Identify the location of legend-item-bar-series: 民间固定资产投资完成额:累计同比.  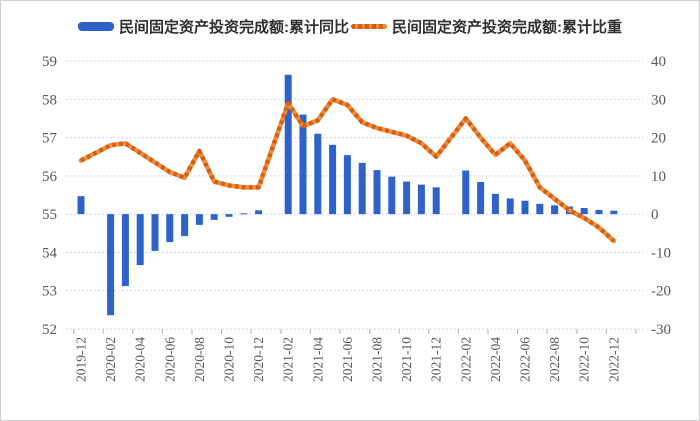
(213, 26).